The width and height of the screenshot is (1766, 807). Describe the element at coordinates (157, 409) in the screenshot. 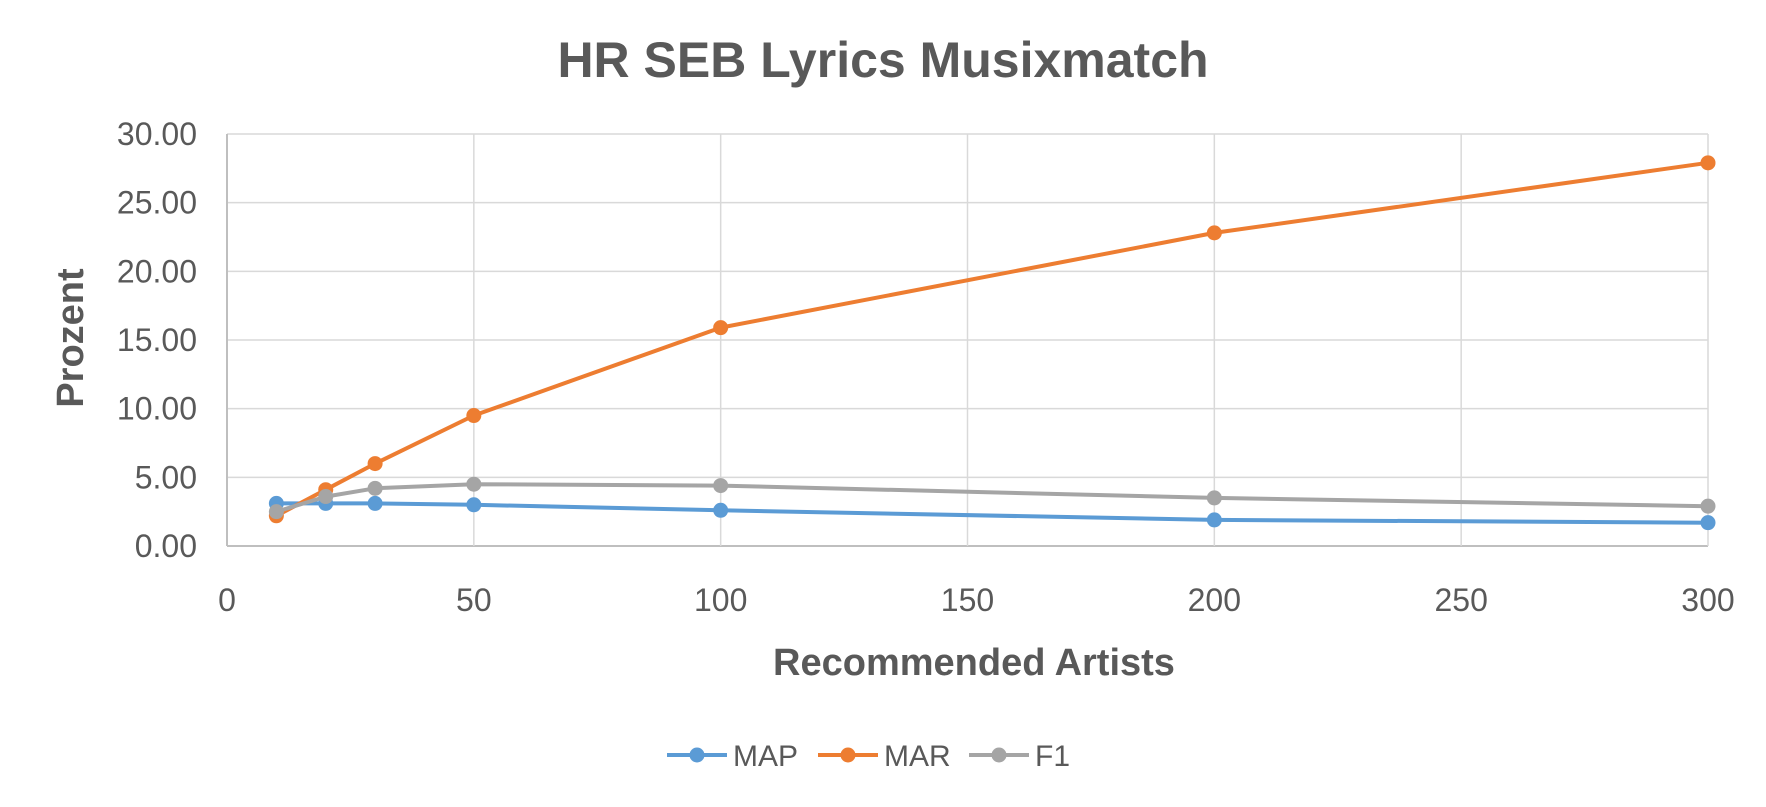

I see `y-tick-label: 10.00` at that location.